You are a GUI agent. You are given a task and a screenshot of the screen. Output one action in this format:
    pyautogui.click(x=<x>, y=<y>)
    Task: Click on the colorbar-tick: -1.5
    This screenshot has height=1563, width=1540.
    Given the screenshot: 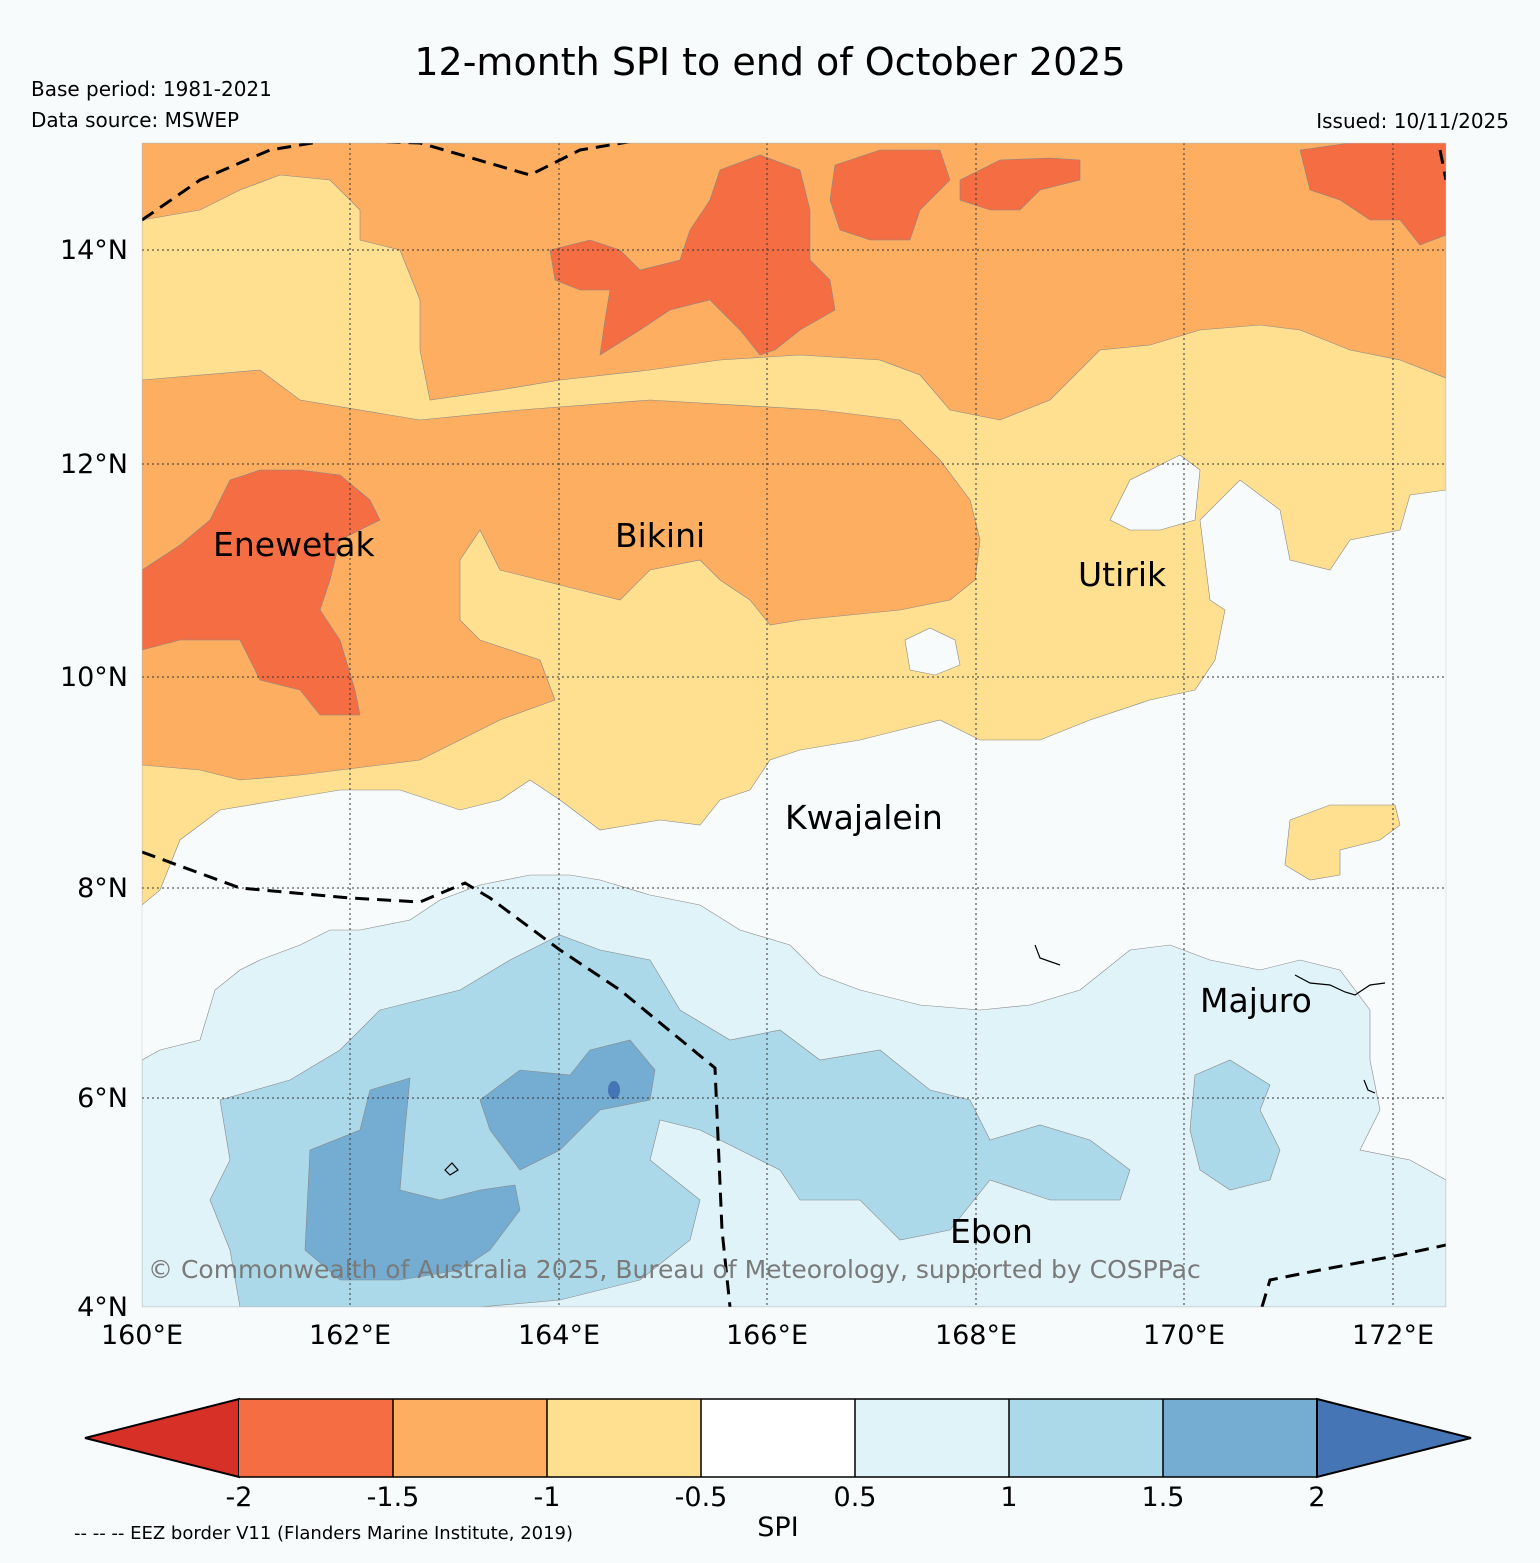 What is the action you would take?
    pyautogui.click(x=393, y=1497)
    